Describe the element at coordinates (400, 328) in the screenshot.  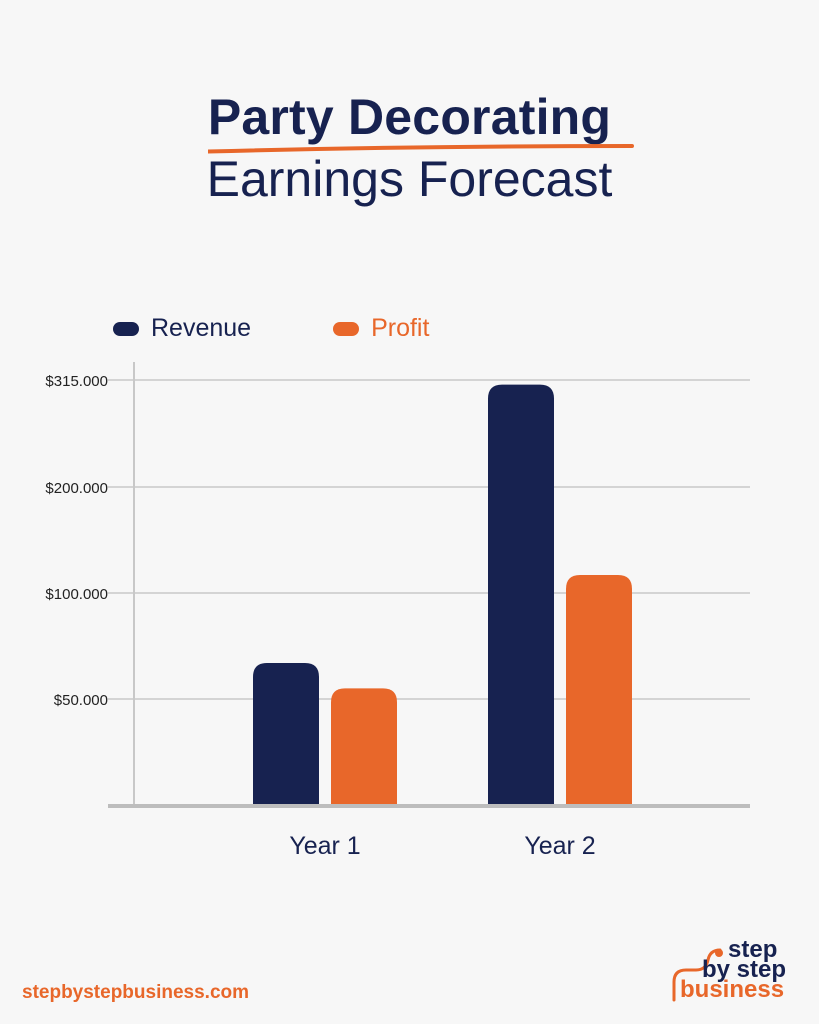
I see `legend-label-profit: Profit` at that location.